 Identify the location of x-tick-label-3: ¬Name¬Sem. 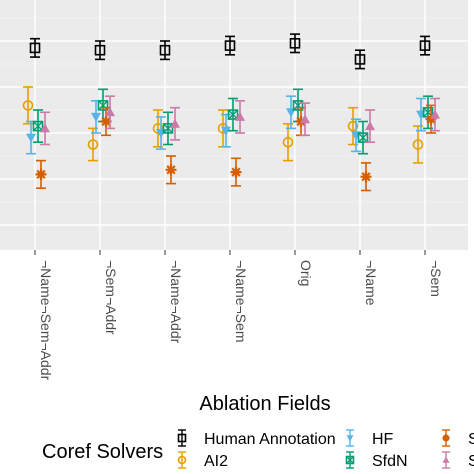
(241, 301).